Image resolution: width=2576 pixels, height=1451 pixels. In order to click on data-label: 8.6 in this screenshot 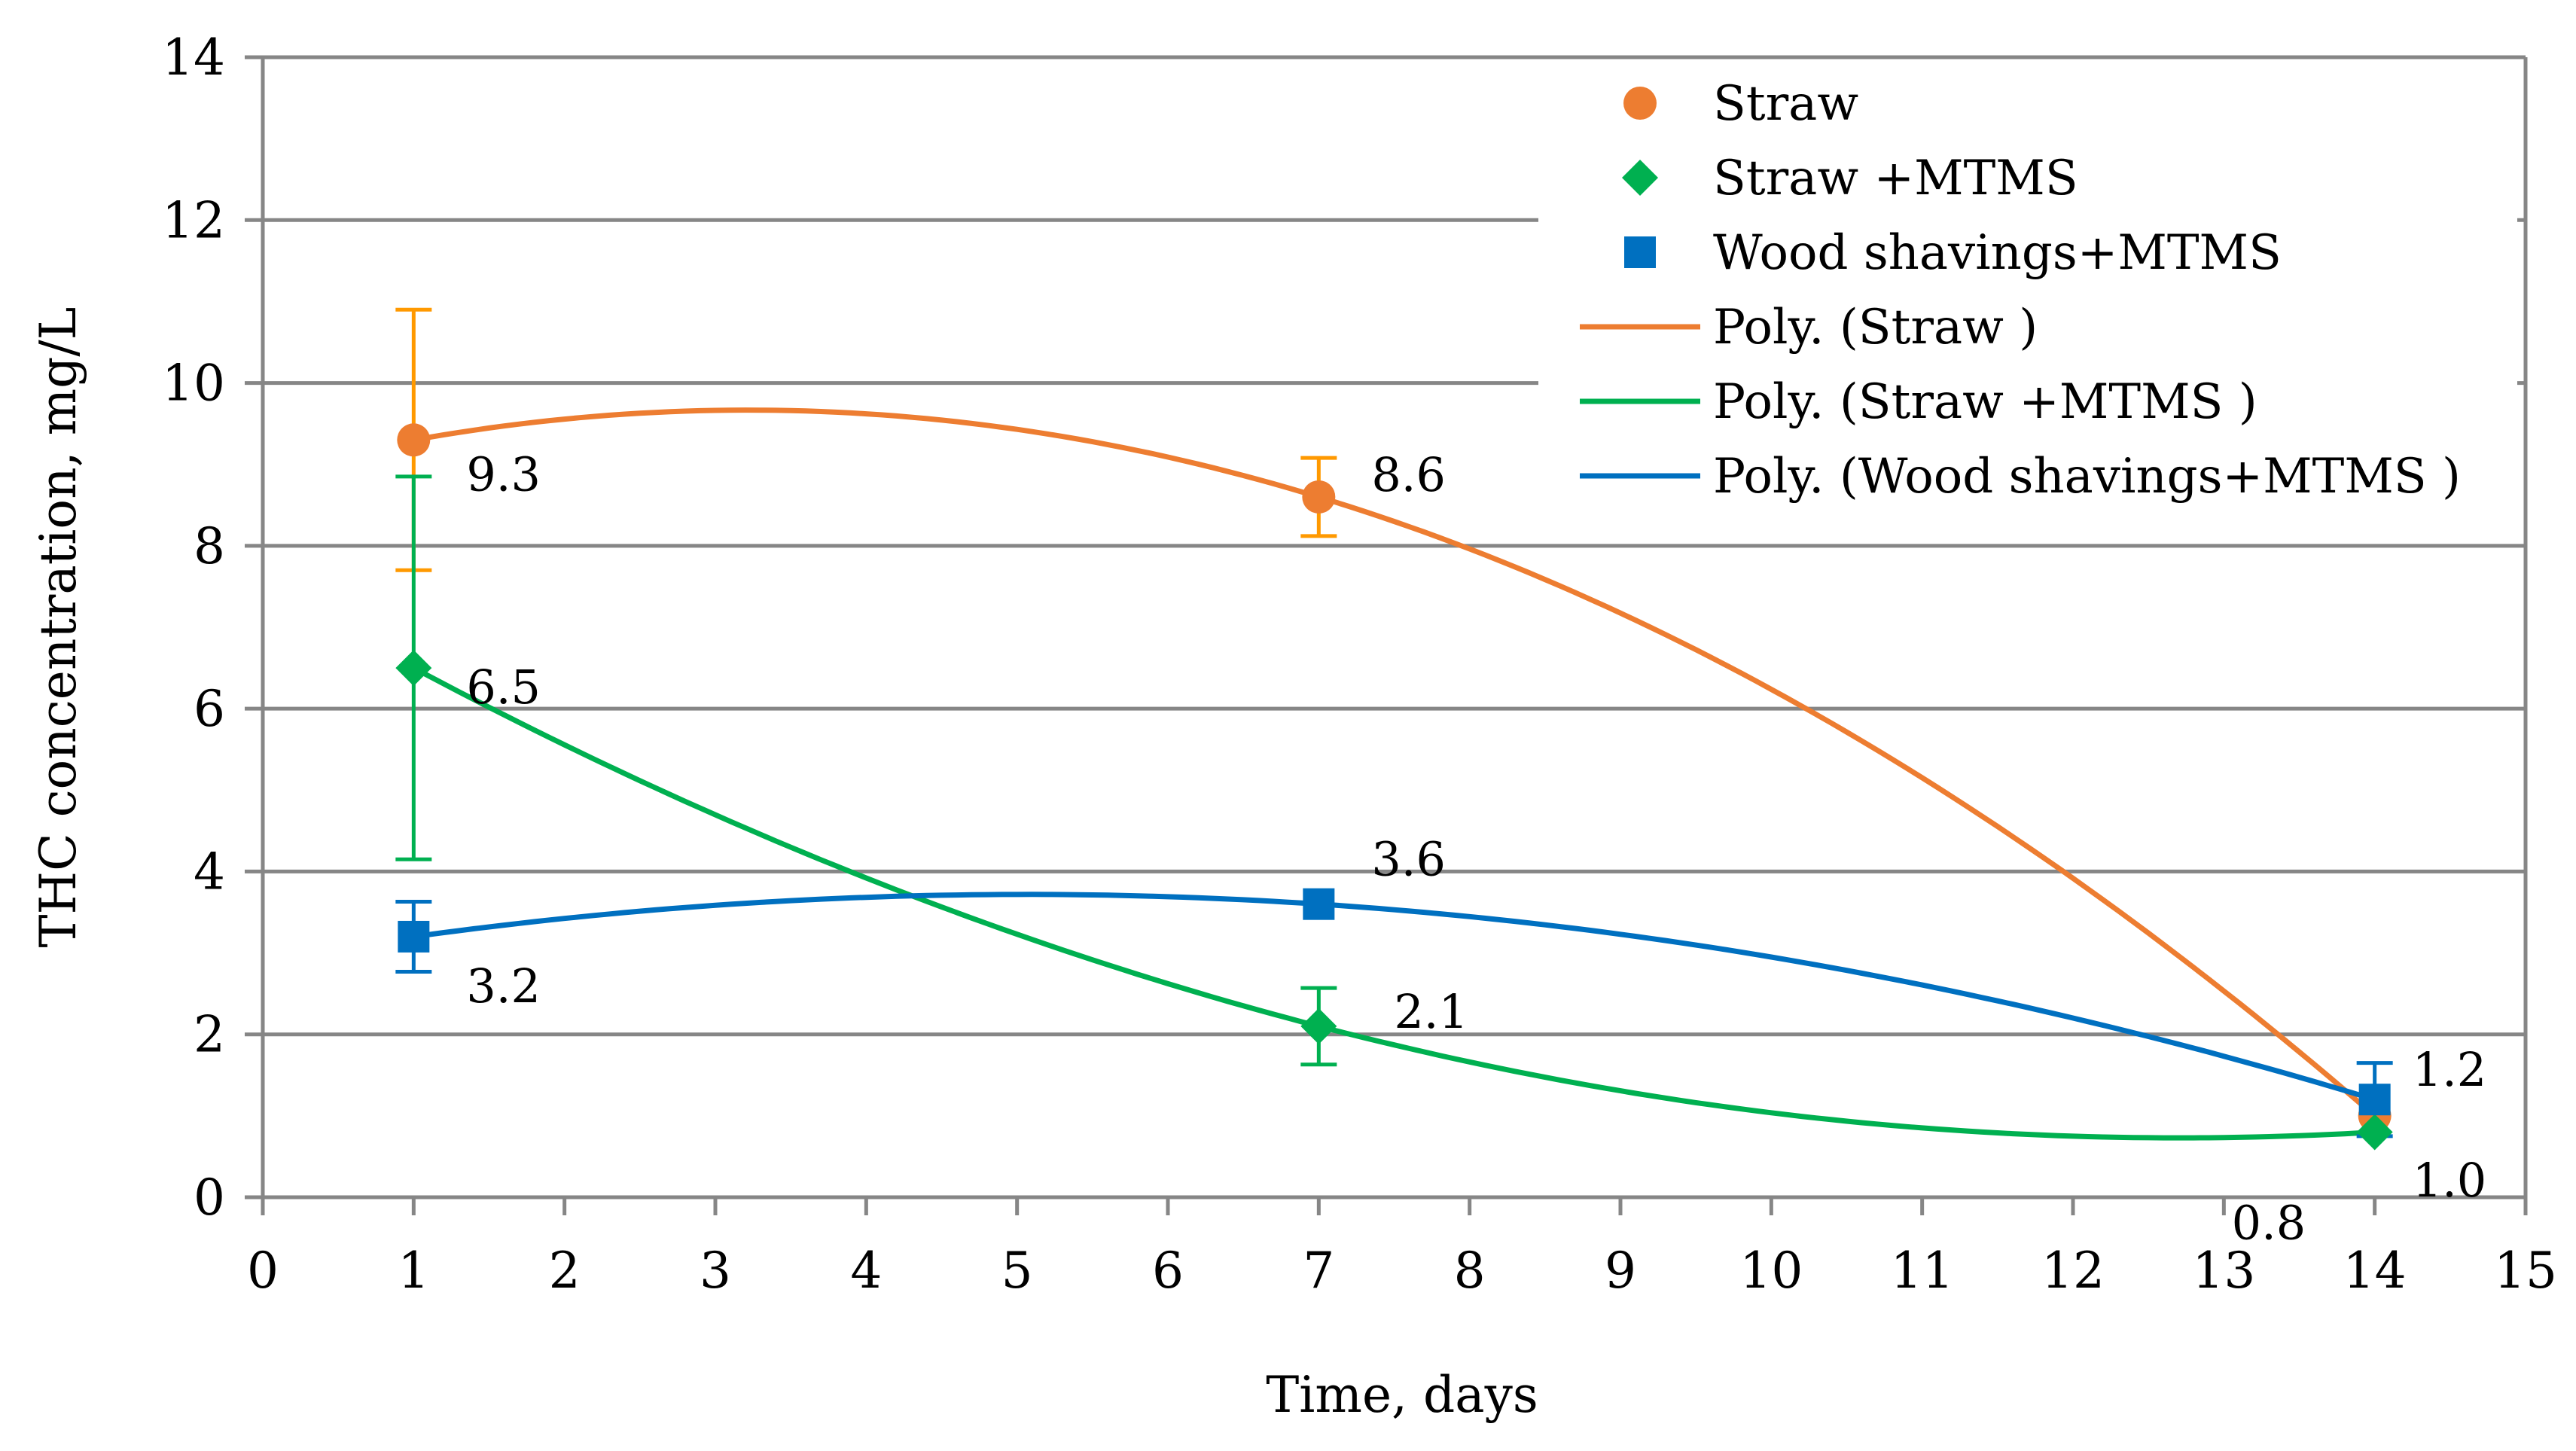, I will do `click(1408, 474)`.